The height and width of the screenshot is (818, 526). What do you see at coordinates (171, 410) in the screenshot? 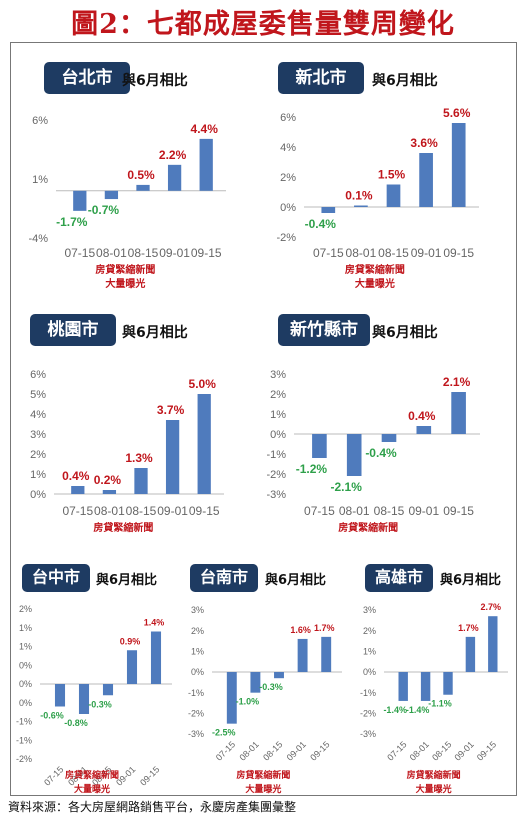
I see `data-label: 3.7%` at bounding box center [171, 410].